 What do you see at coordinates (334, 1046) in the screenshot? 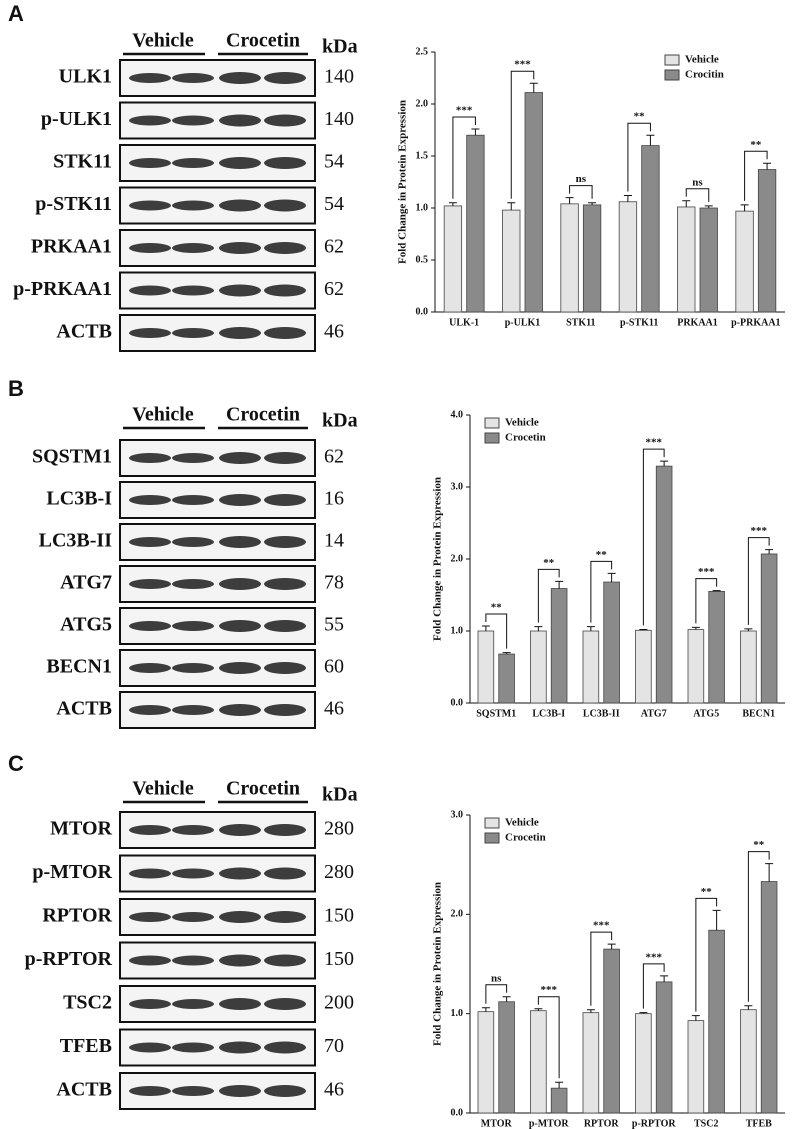
I see `kda-label: 70` at bounding box center [334, 1046].